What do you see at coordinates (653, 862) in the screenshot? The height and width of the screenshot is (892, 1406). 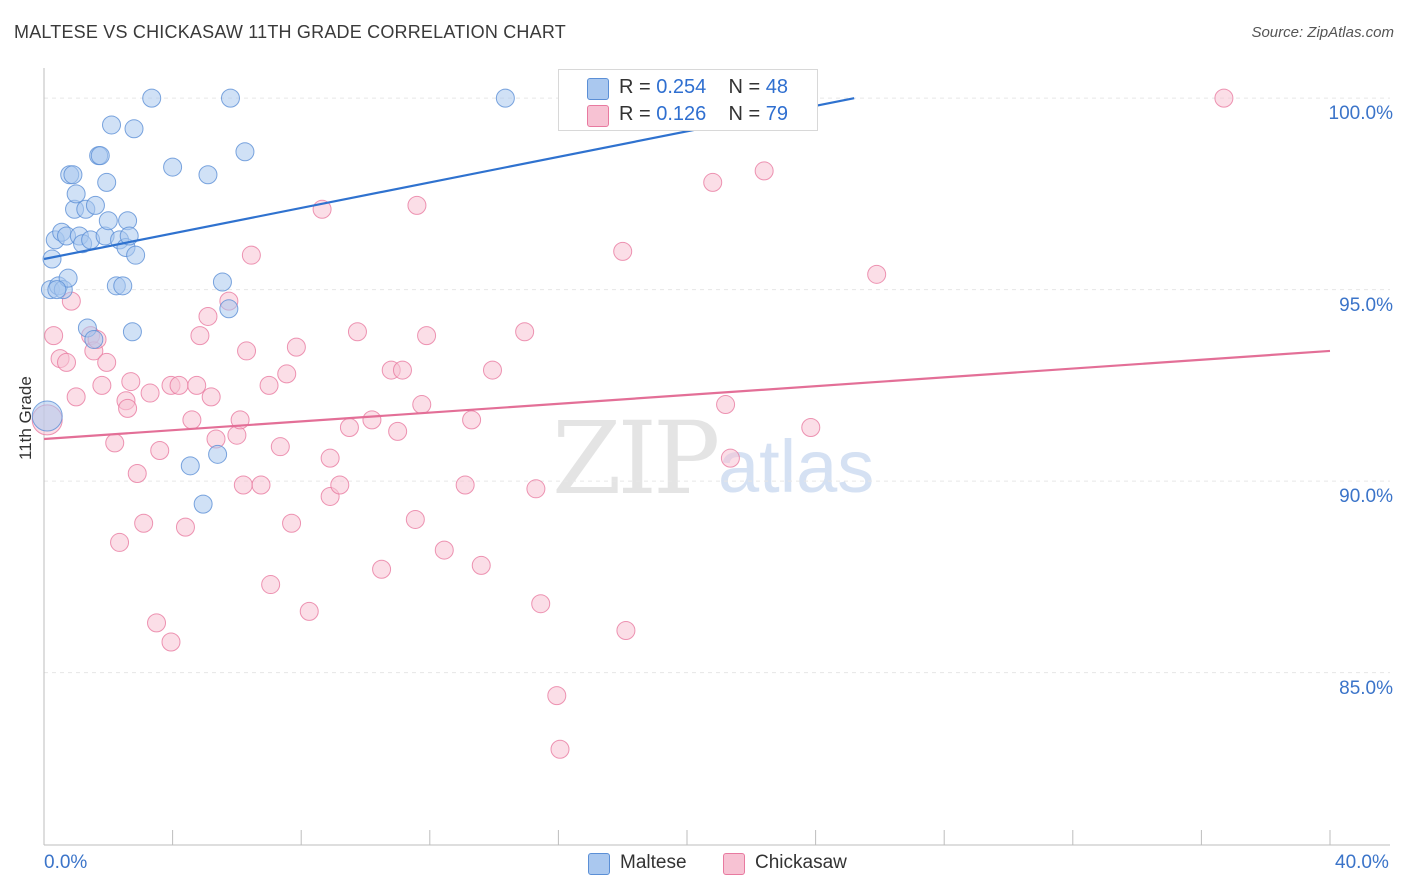 I see `legend-label-maltese: Maltese` at bounding box center [653, 862].